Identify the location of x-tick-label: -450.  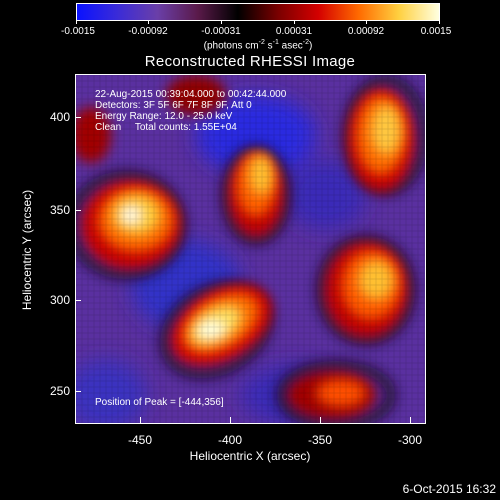
(140, 440).